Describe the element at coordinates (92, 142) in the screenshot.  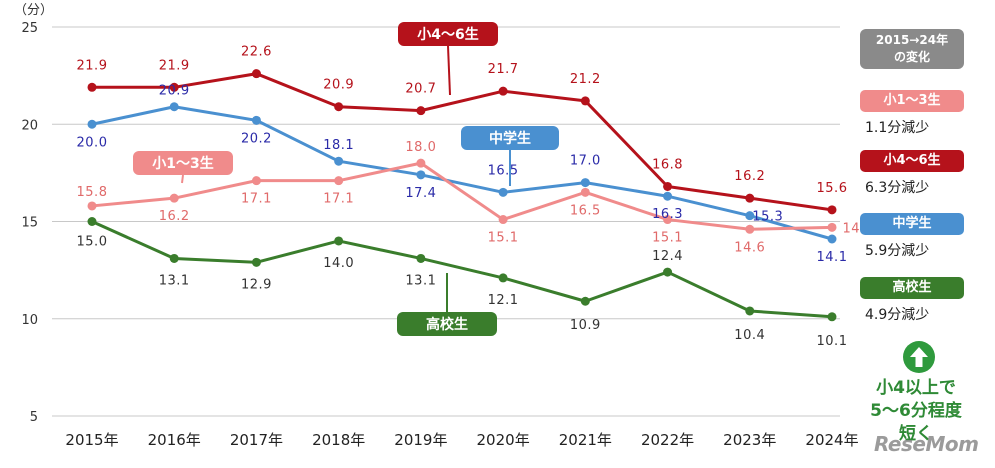
I see `data-label: 20.0` at that location.